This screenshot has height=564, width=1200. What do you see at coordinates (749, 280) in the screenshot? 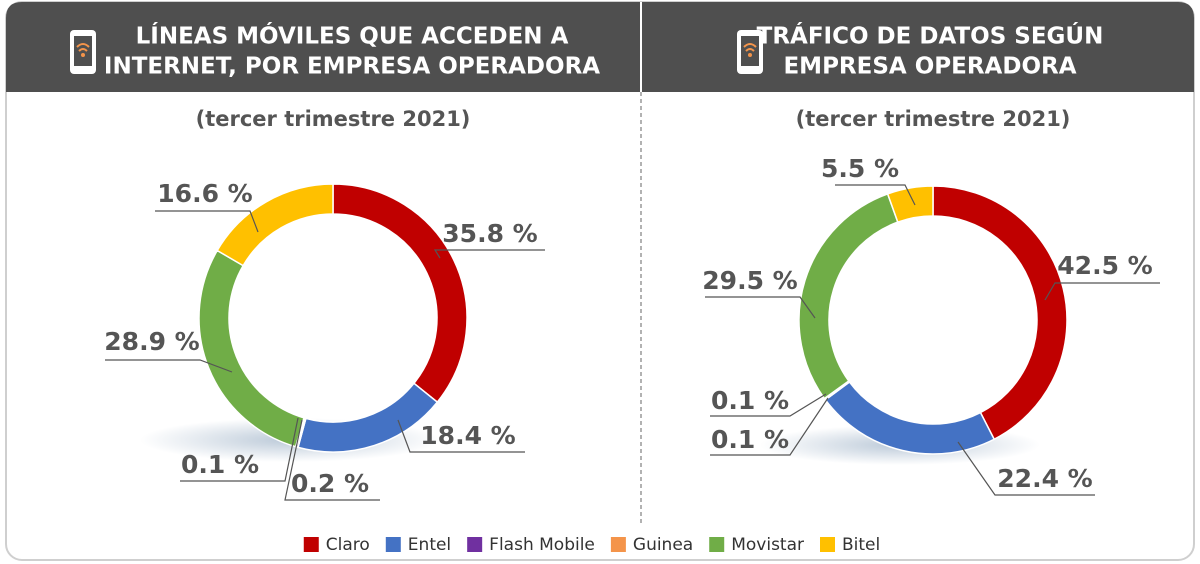
I see `value-label: 29.5 %` at bounding box center [749, 280].